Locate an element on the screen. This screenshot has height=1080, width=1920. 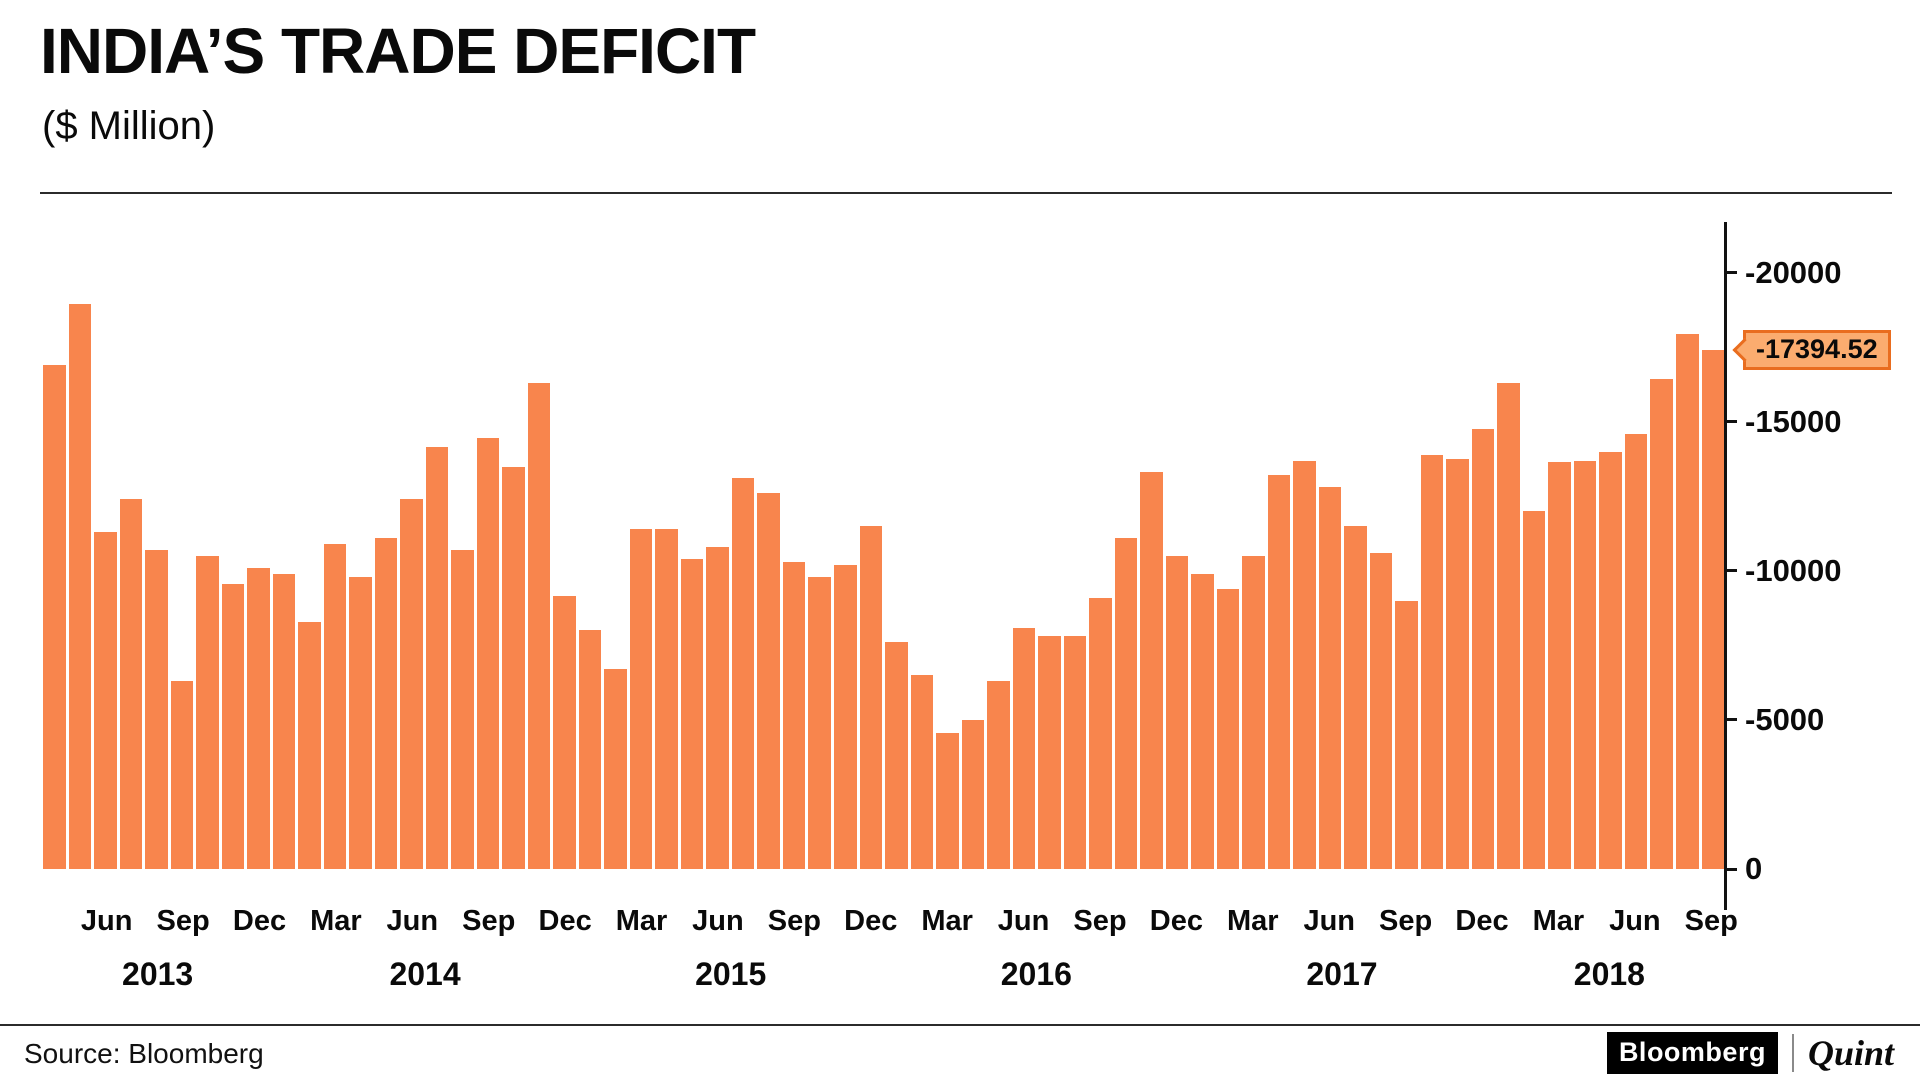
bar-mar-2018 is located at coordinates (1559, 665).